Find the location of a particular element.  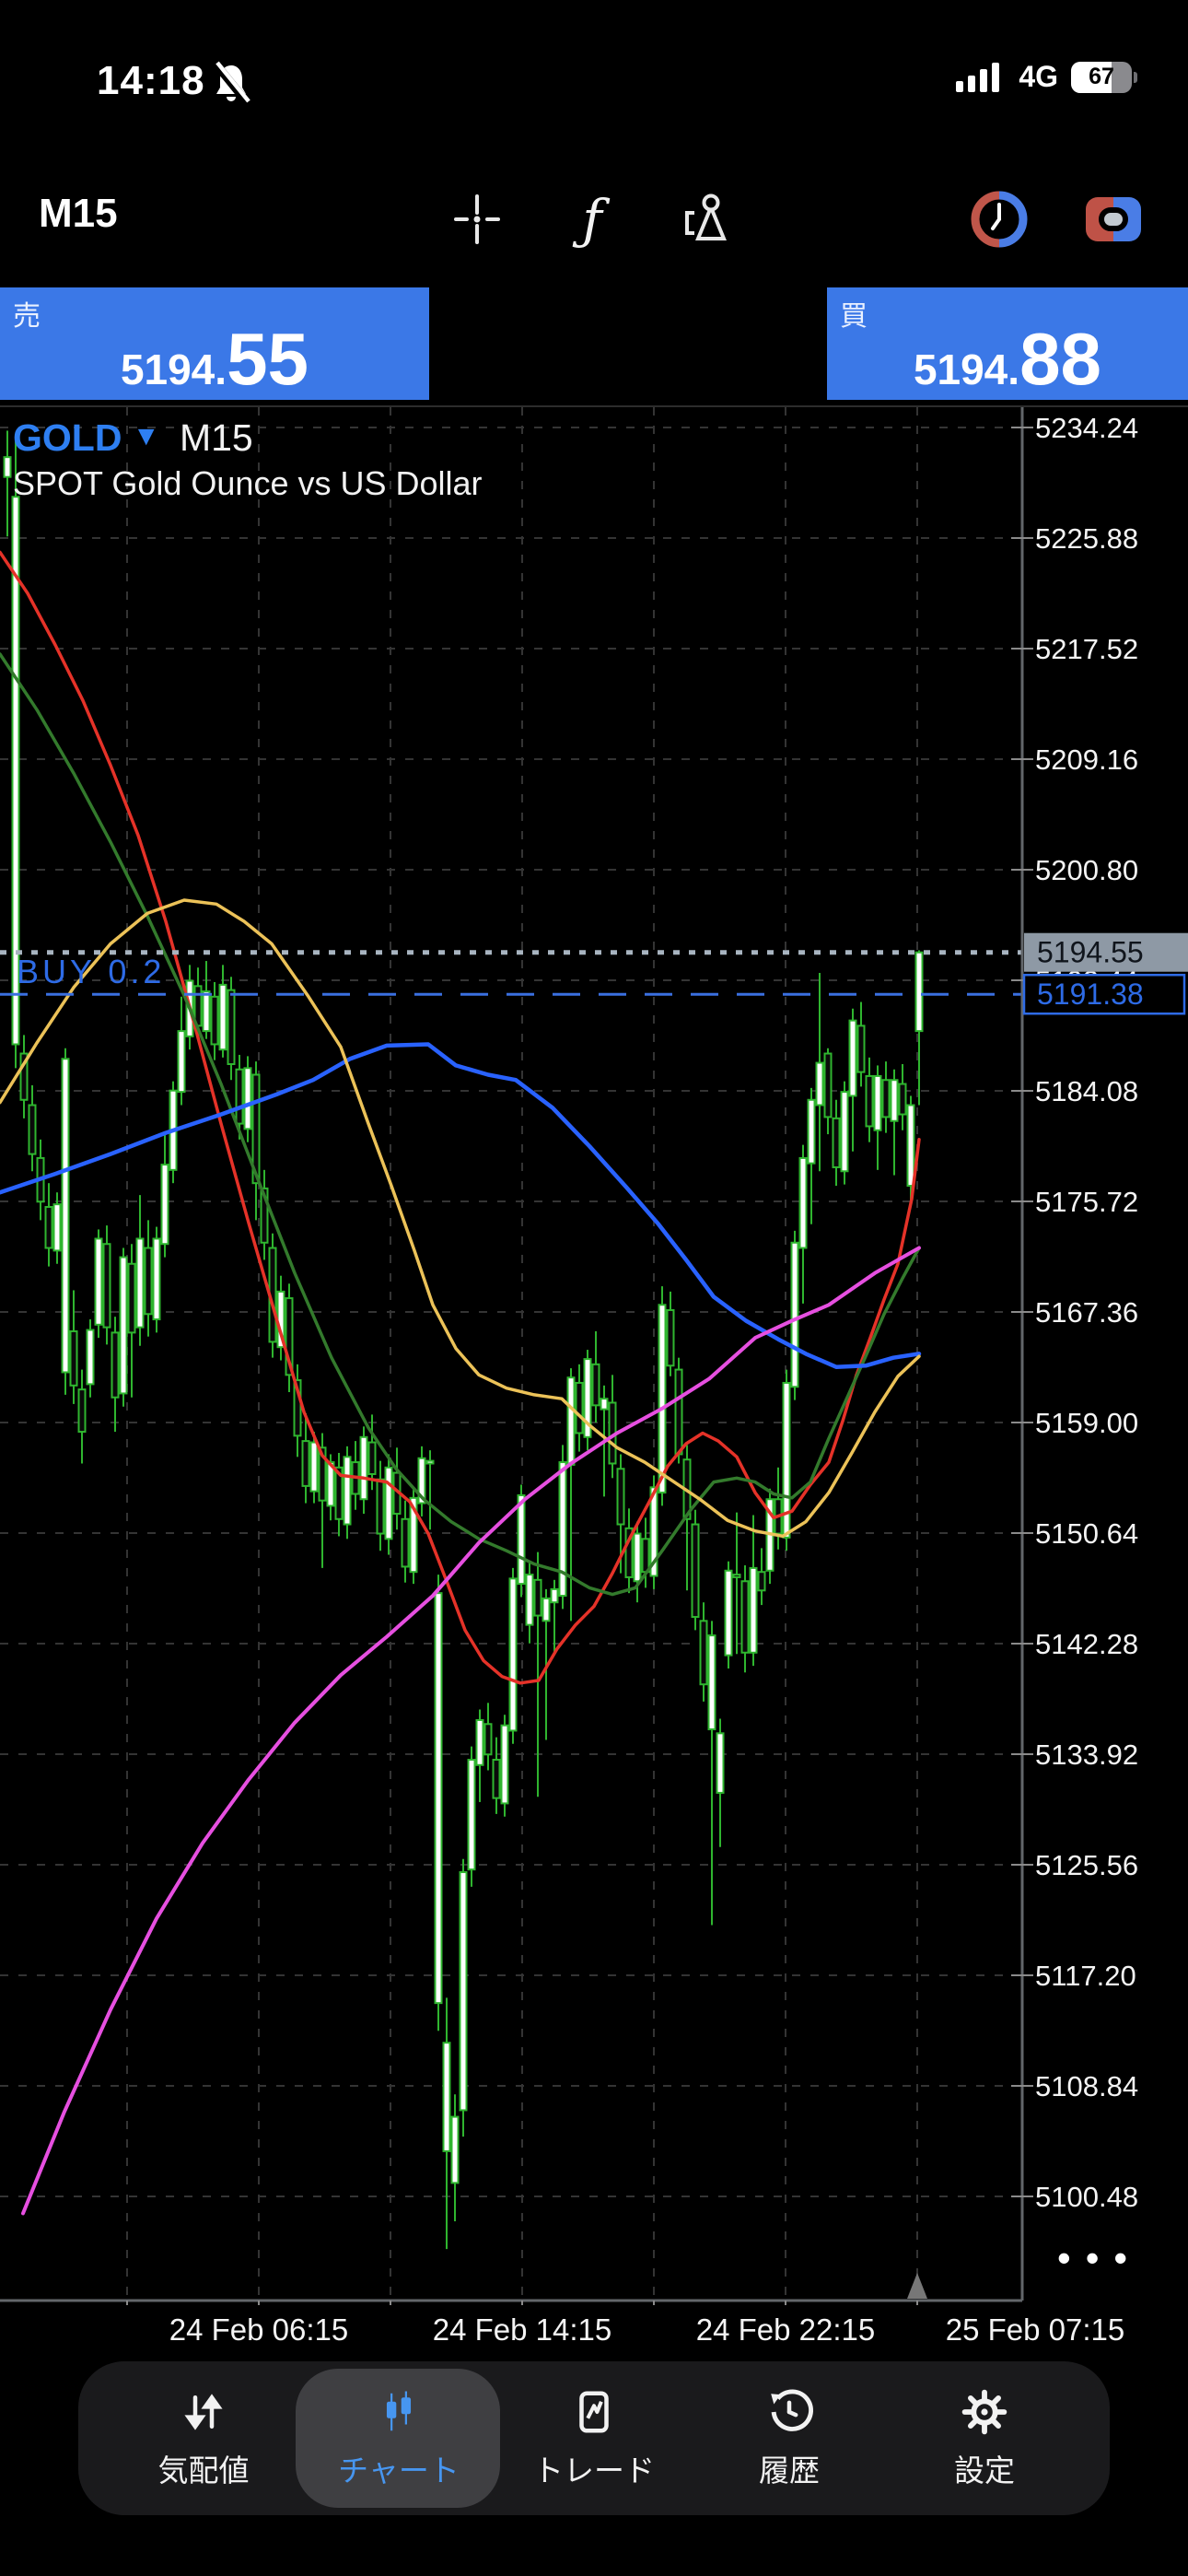

symbol-header: GOLD ▼ M15 is located at coordinates (133, 438).